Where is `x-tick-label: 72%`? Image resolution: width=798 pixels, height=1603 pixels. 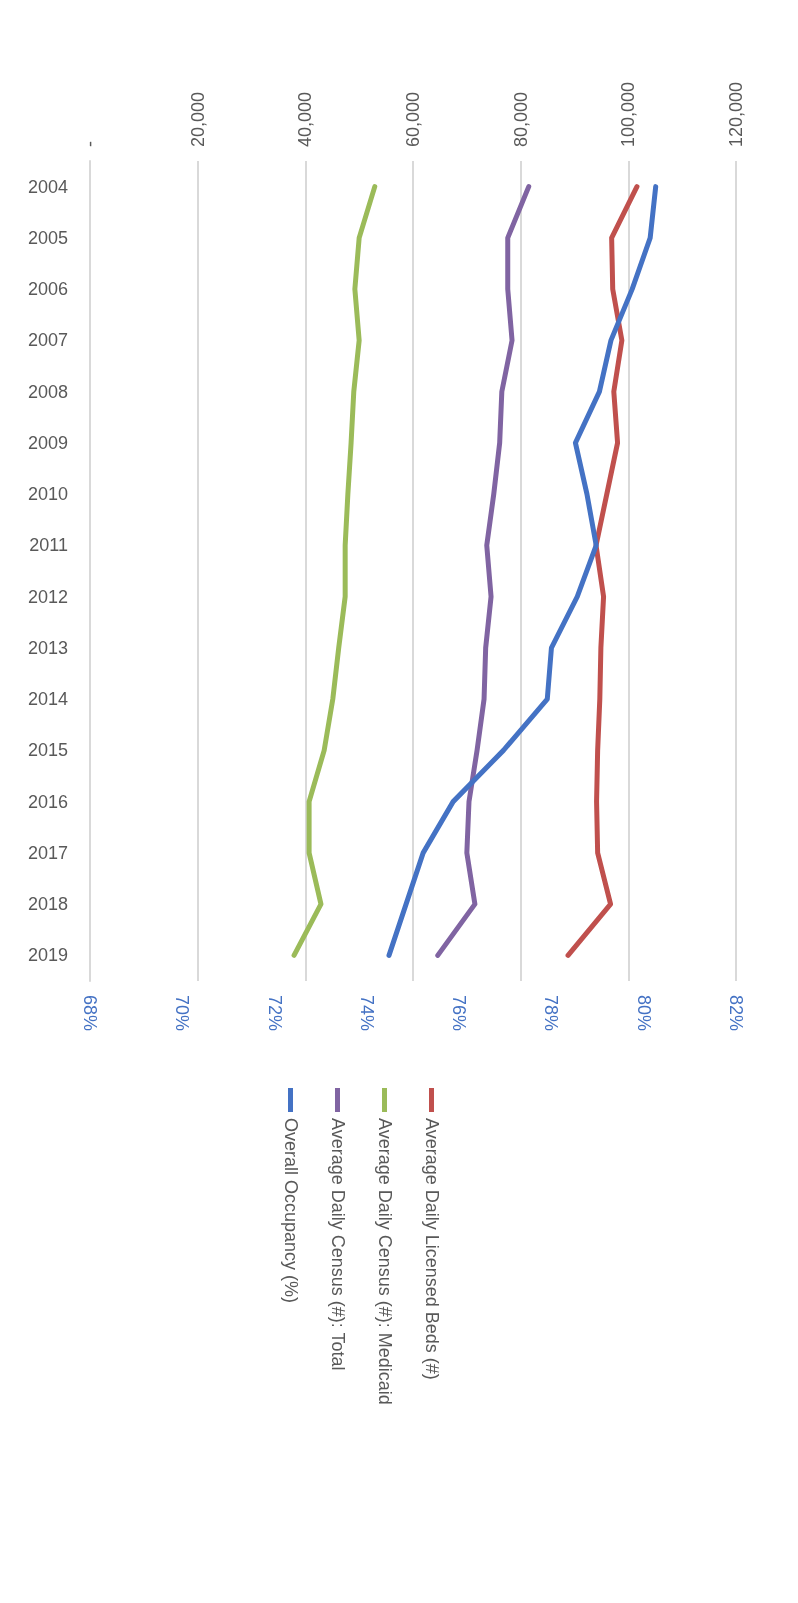
x-tick-label: 72% is located at coordinates (274, 1013).